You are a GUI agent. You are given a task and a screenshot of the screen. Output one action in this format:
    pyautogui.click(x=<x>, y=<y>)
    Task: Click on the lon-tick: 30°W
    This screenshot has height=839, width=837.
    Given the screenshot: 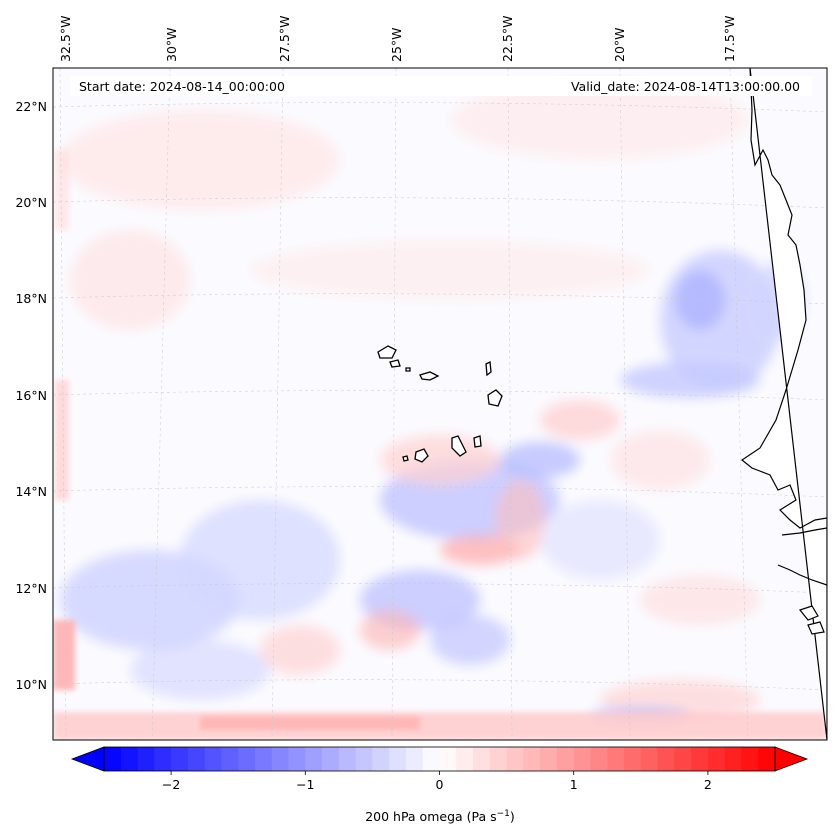 What is the action you would take?
    pyautogui.click(x=171, y=44)
    